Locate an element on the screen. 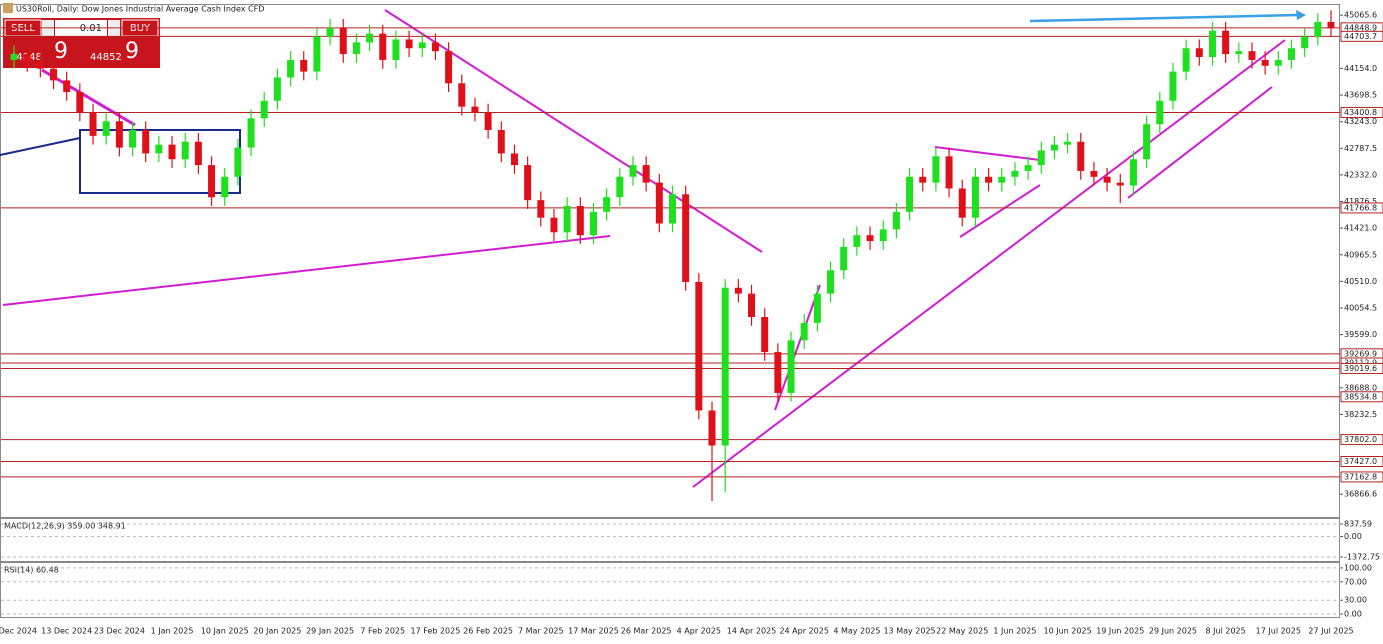 The image size is (1383, 644). level-label: 43400.8 is located at coordinates (1360, 112).